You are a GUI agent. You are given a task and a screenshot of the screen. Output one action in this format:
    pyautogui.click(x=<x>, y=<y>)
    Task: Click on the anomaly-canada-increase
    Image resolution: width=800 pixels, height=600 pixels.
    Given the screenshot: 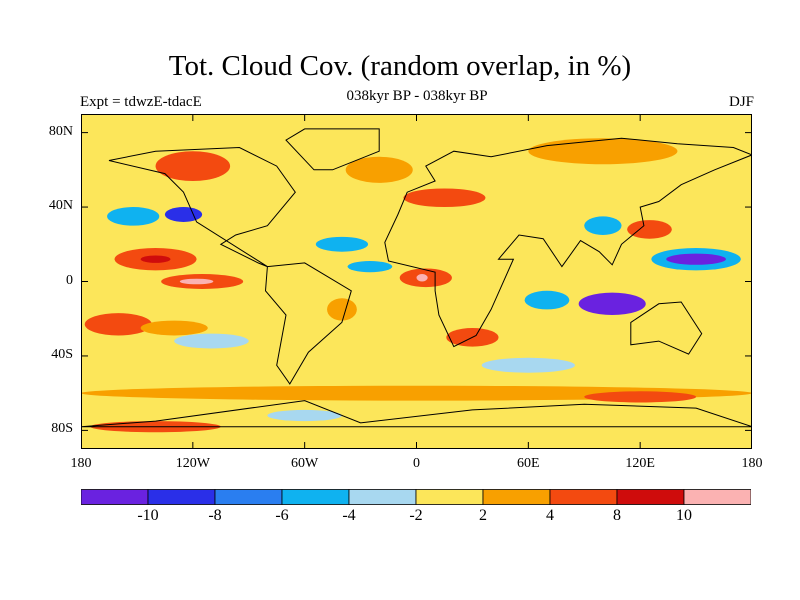 What is the action you would take?
    pyautogui.click(x=193, y=166)
    